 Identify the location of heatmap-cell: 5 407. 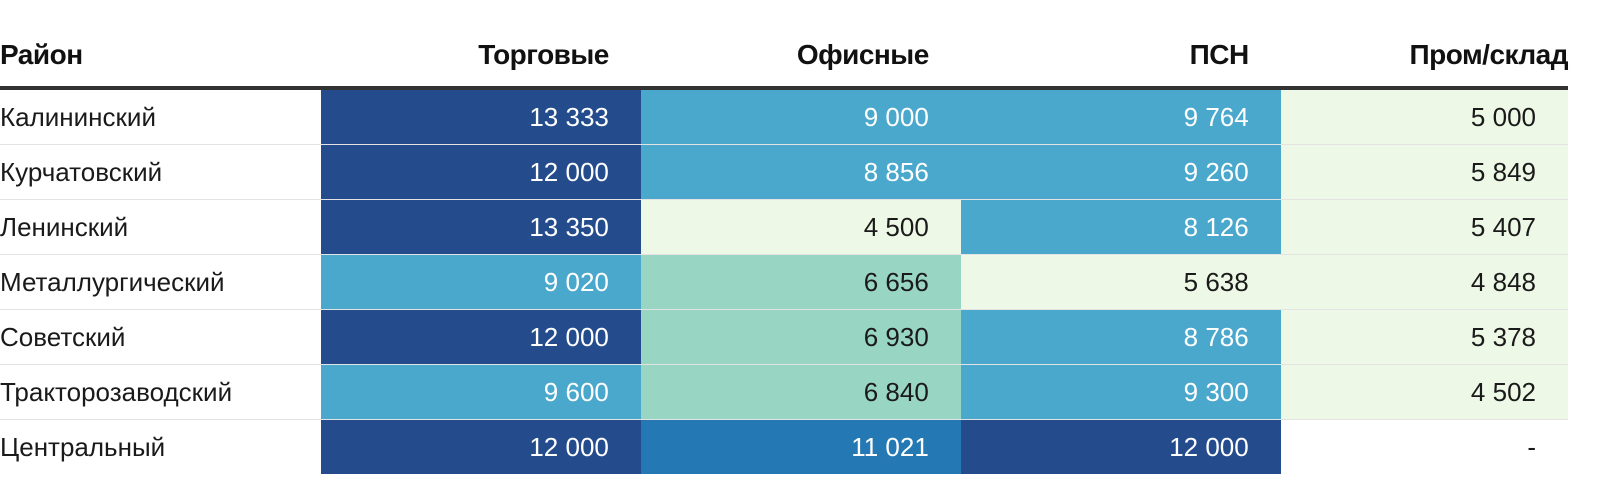
(1424, 227).